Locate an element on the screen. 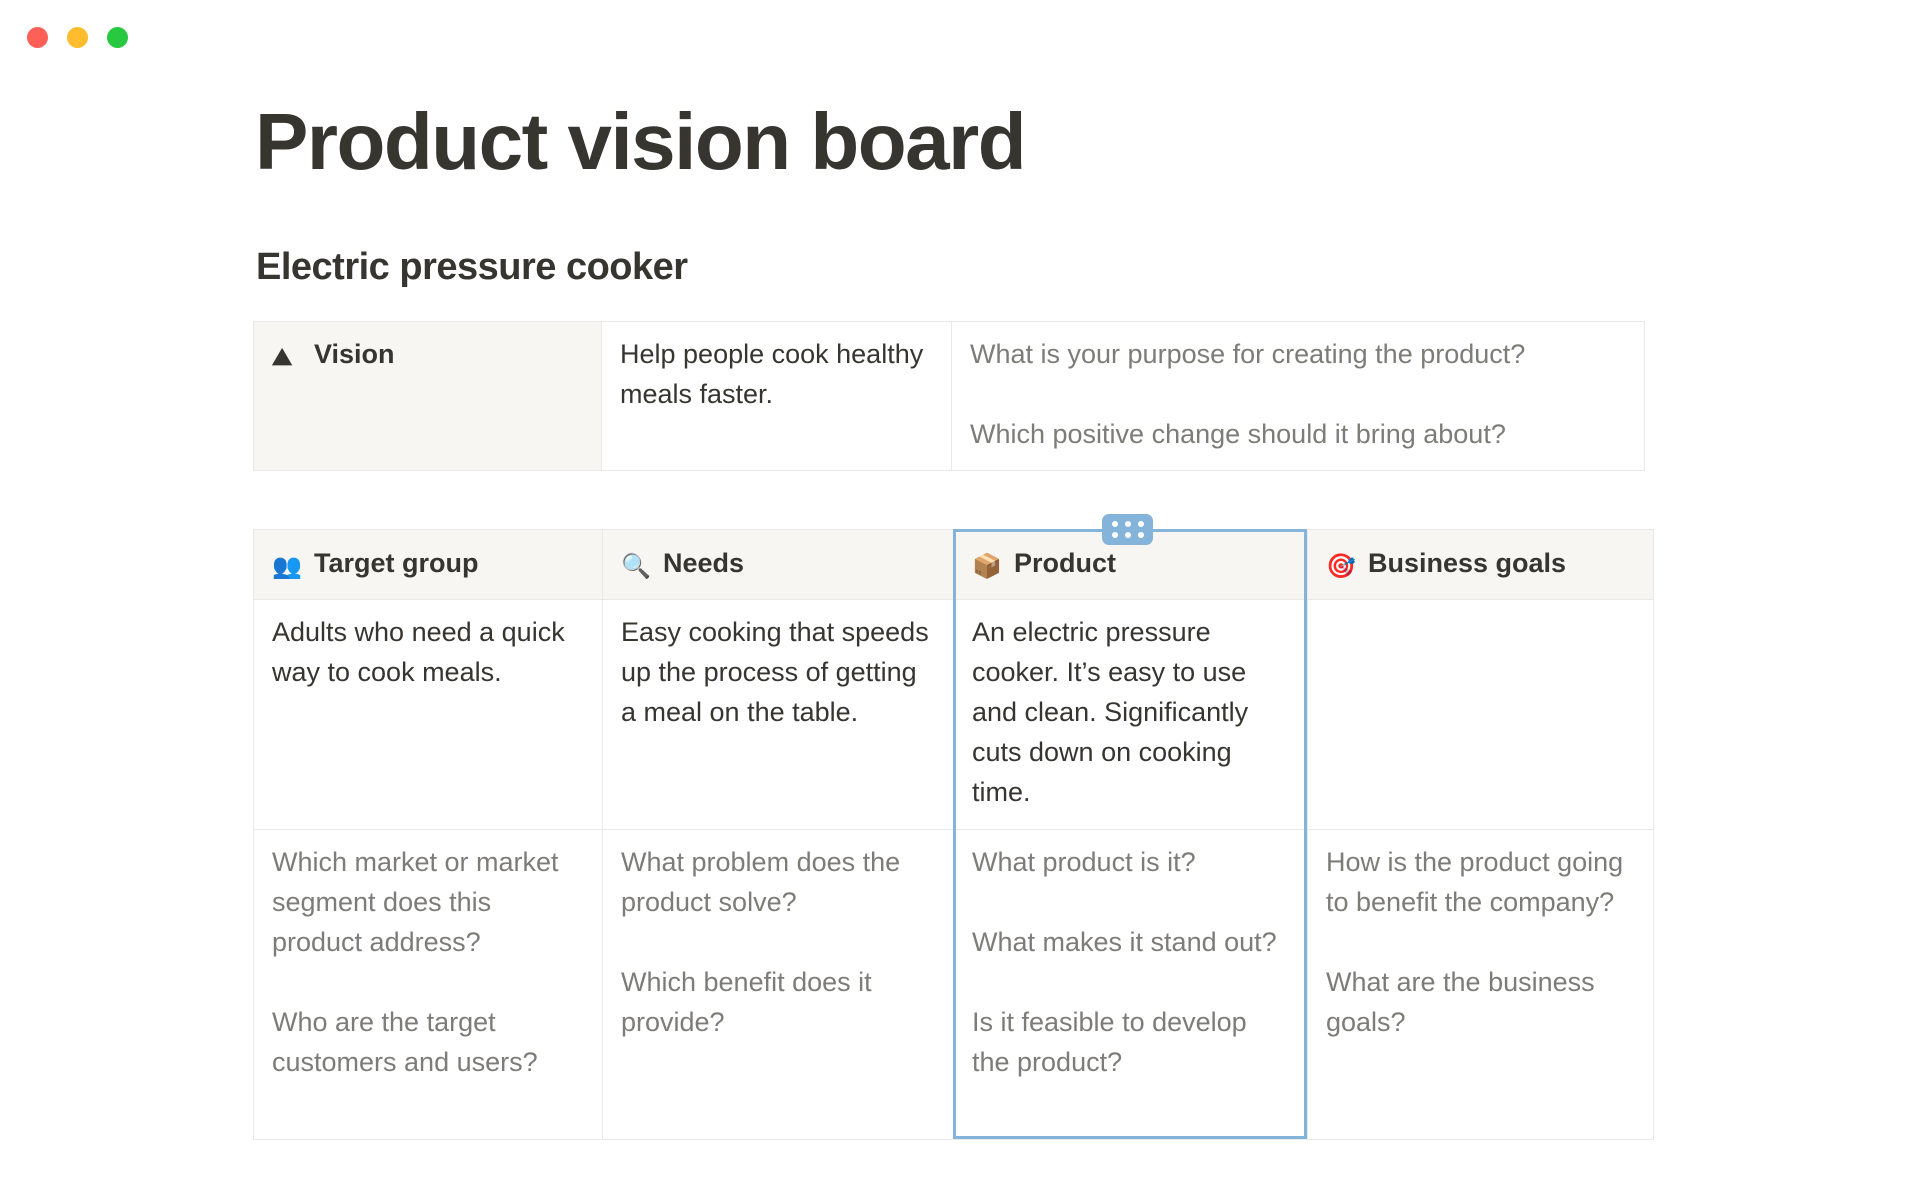  prompt: Who are the target customers and users? is located at coordinates (405, 1042).